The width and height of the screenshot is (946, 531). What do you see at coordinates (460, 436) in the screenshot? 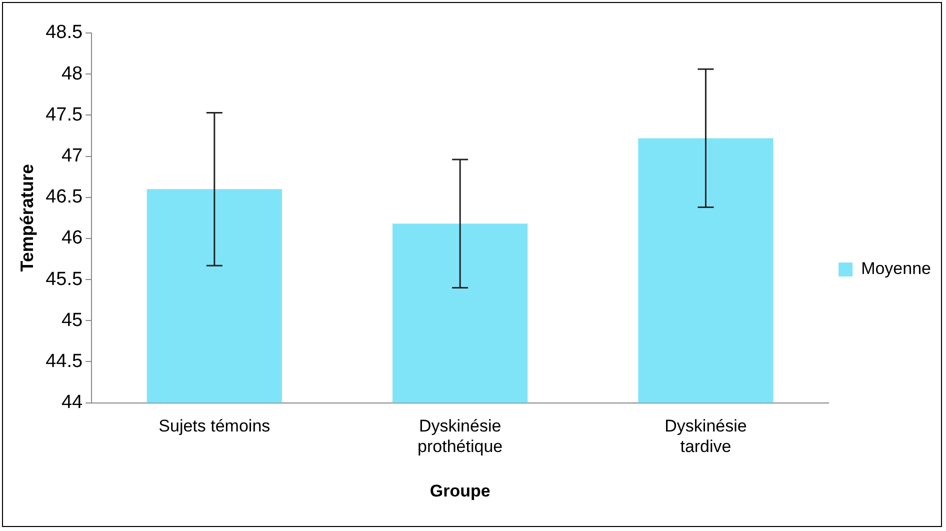
I see `x-tick-label: Dyskinésie prothétique` at bounding box center [460, 436].